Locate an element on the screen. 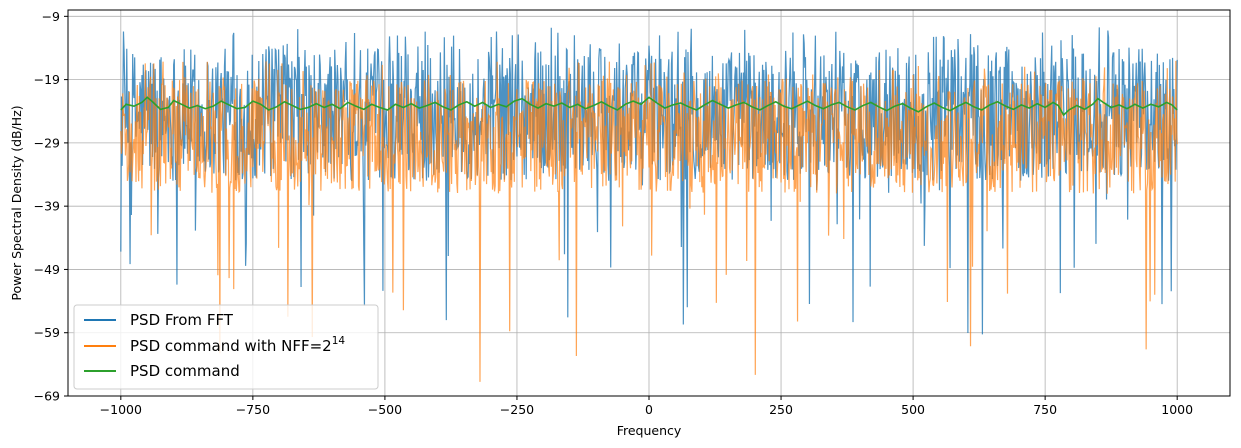 This screenshot has height=448, width=1241. y-tick-label: −19 is located at coordinates (47, 79).